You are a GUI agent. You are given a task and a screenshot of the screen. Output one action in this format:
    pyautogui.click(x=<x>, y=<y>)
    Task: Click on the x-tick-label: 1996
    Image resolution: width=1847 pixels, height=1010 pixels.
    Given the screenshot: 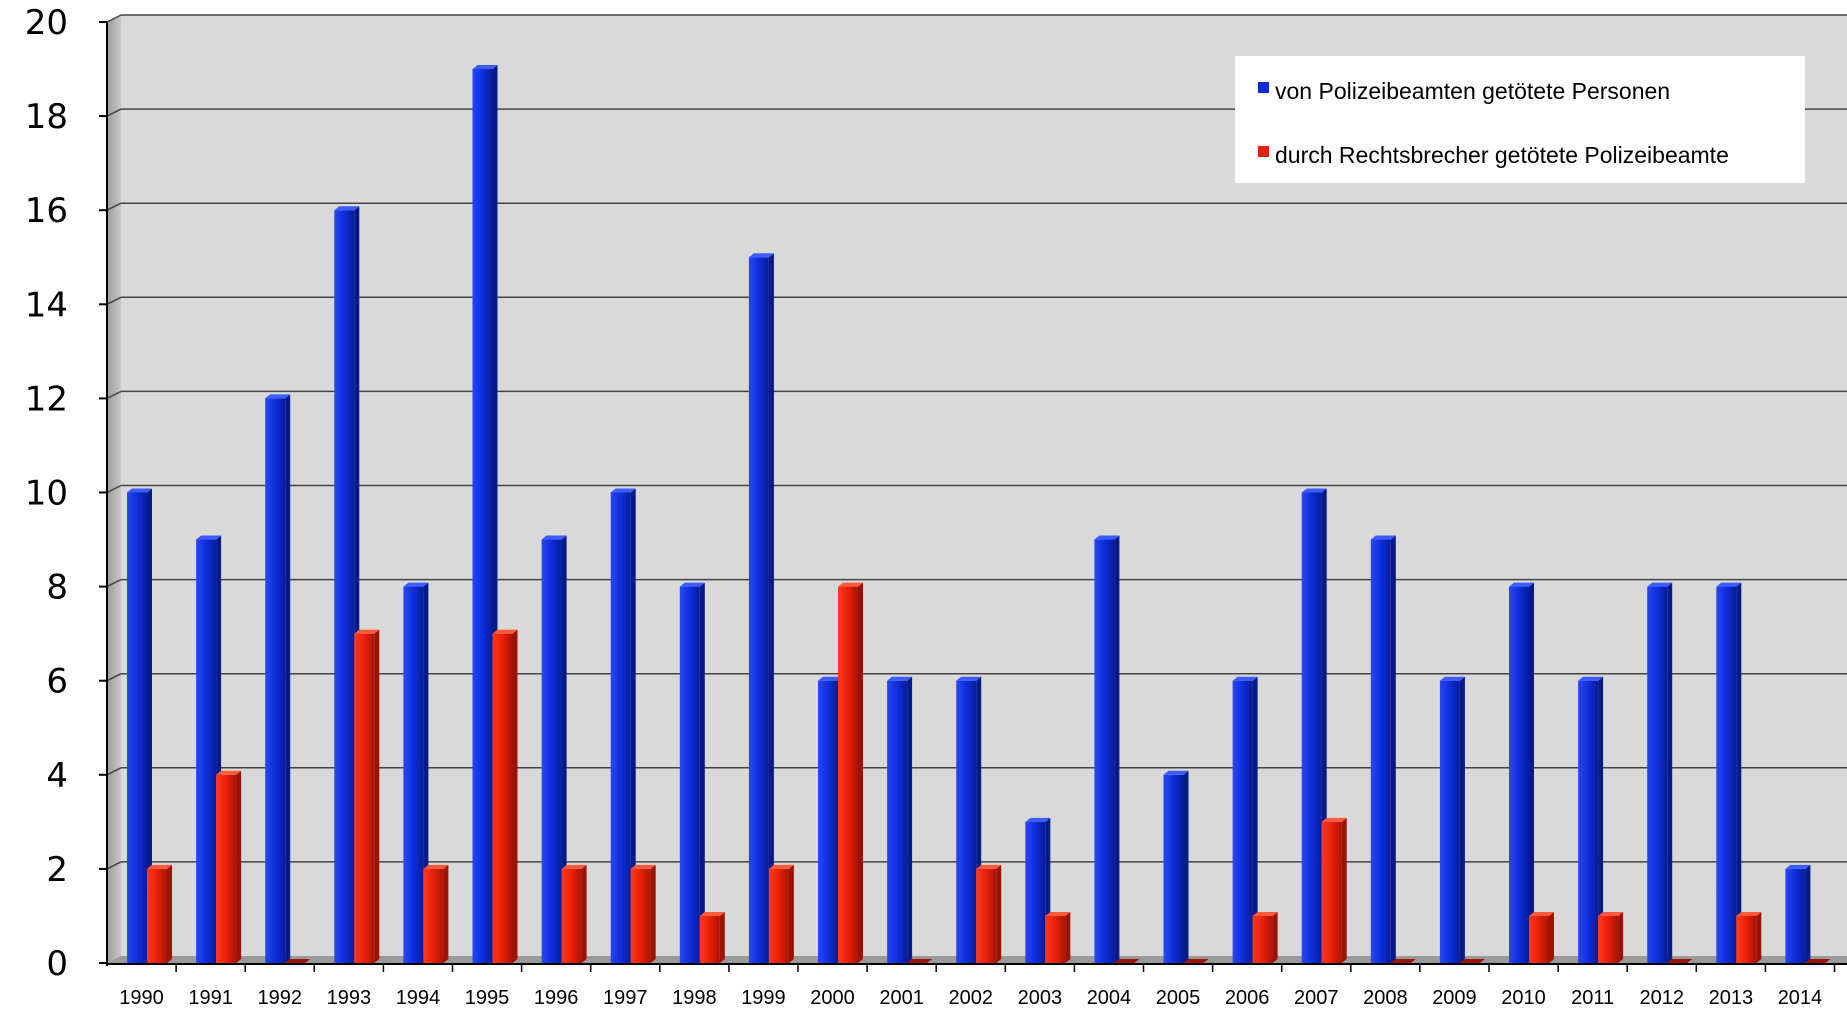 What is the action you would take?
    pyautogui.click(x=556, y=998)
    